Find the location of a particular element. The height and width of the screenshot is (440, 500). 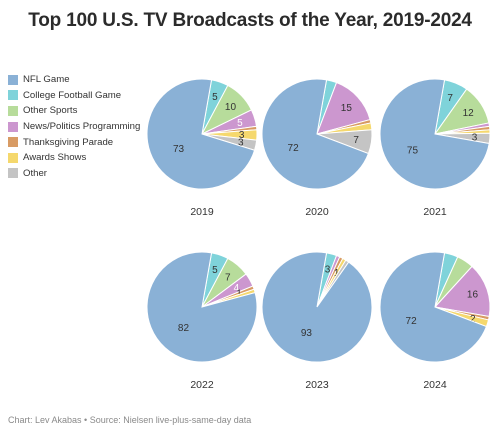

pie-year-label: 2019 is located at coordinates (202, 212).